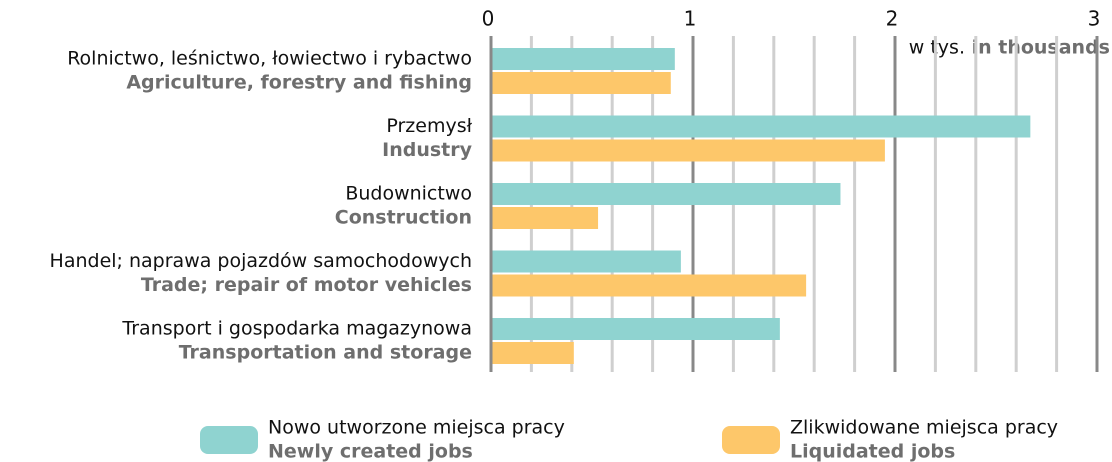  I want to click on legend-label: Zlikwidowane miejsca pracy, so click(924, 428).